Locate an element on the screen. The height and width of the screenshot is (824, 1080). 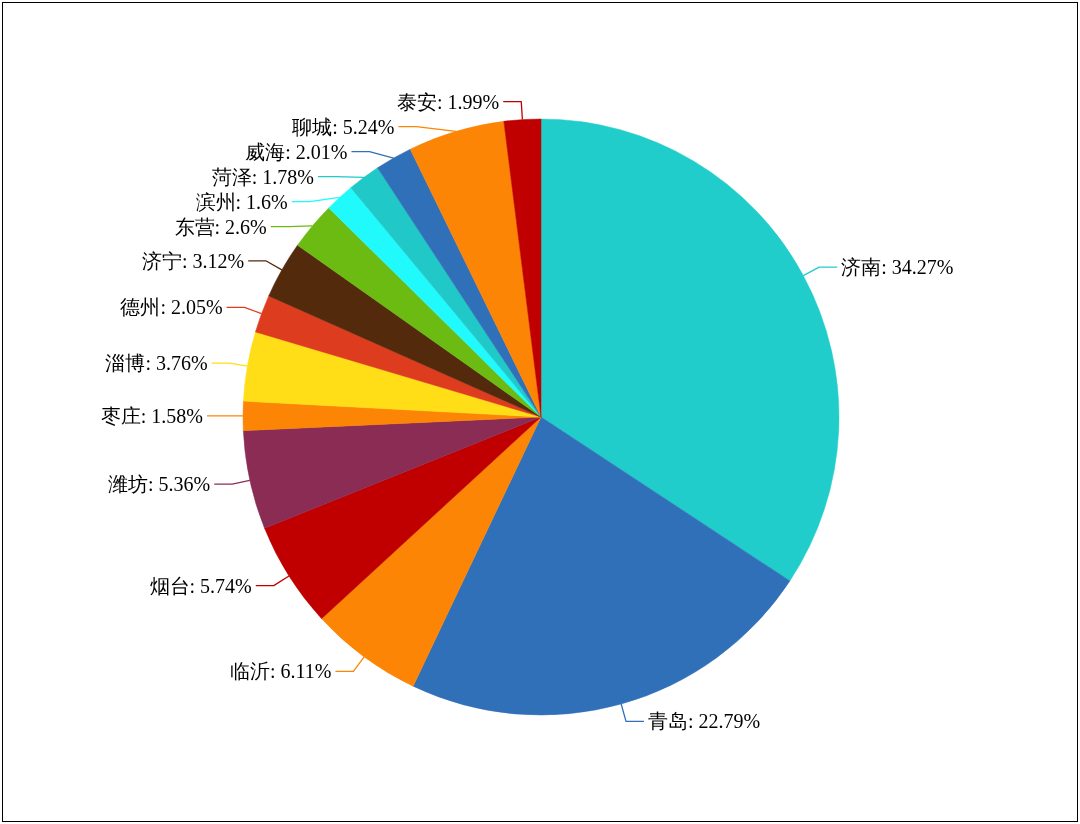
slice-label: 泰安: 1.99% is located at coordinates (448, 101).